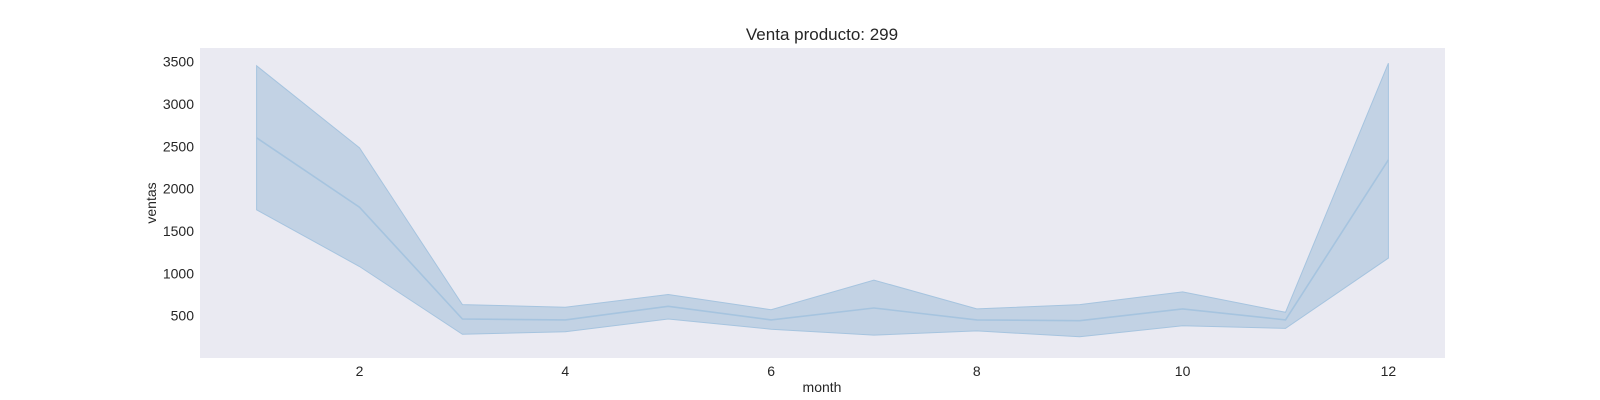 This screenshot has height=400, width=1600. What do you see at coordinates (977, 371) in the screenshot?
I see `x-tick-label: 8` at bounding box center [977, 371].